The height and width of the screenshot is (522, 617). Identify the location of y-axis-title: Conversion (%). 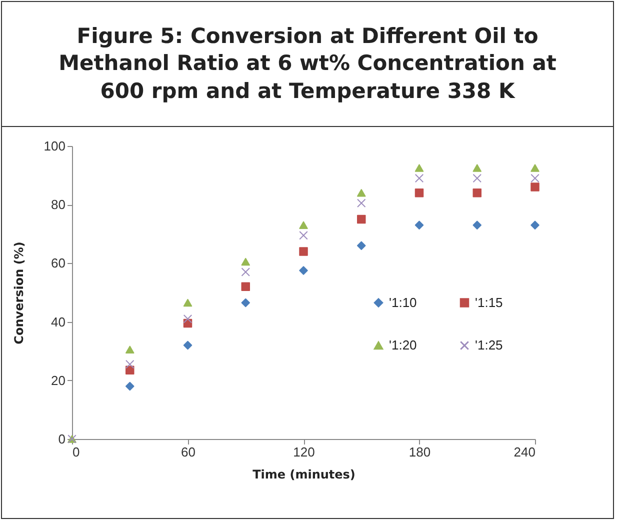
(19, 293).